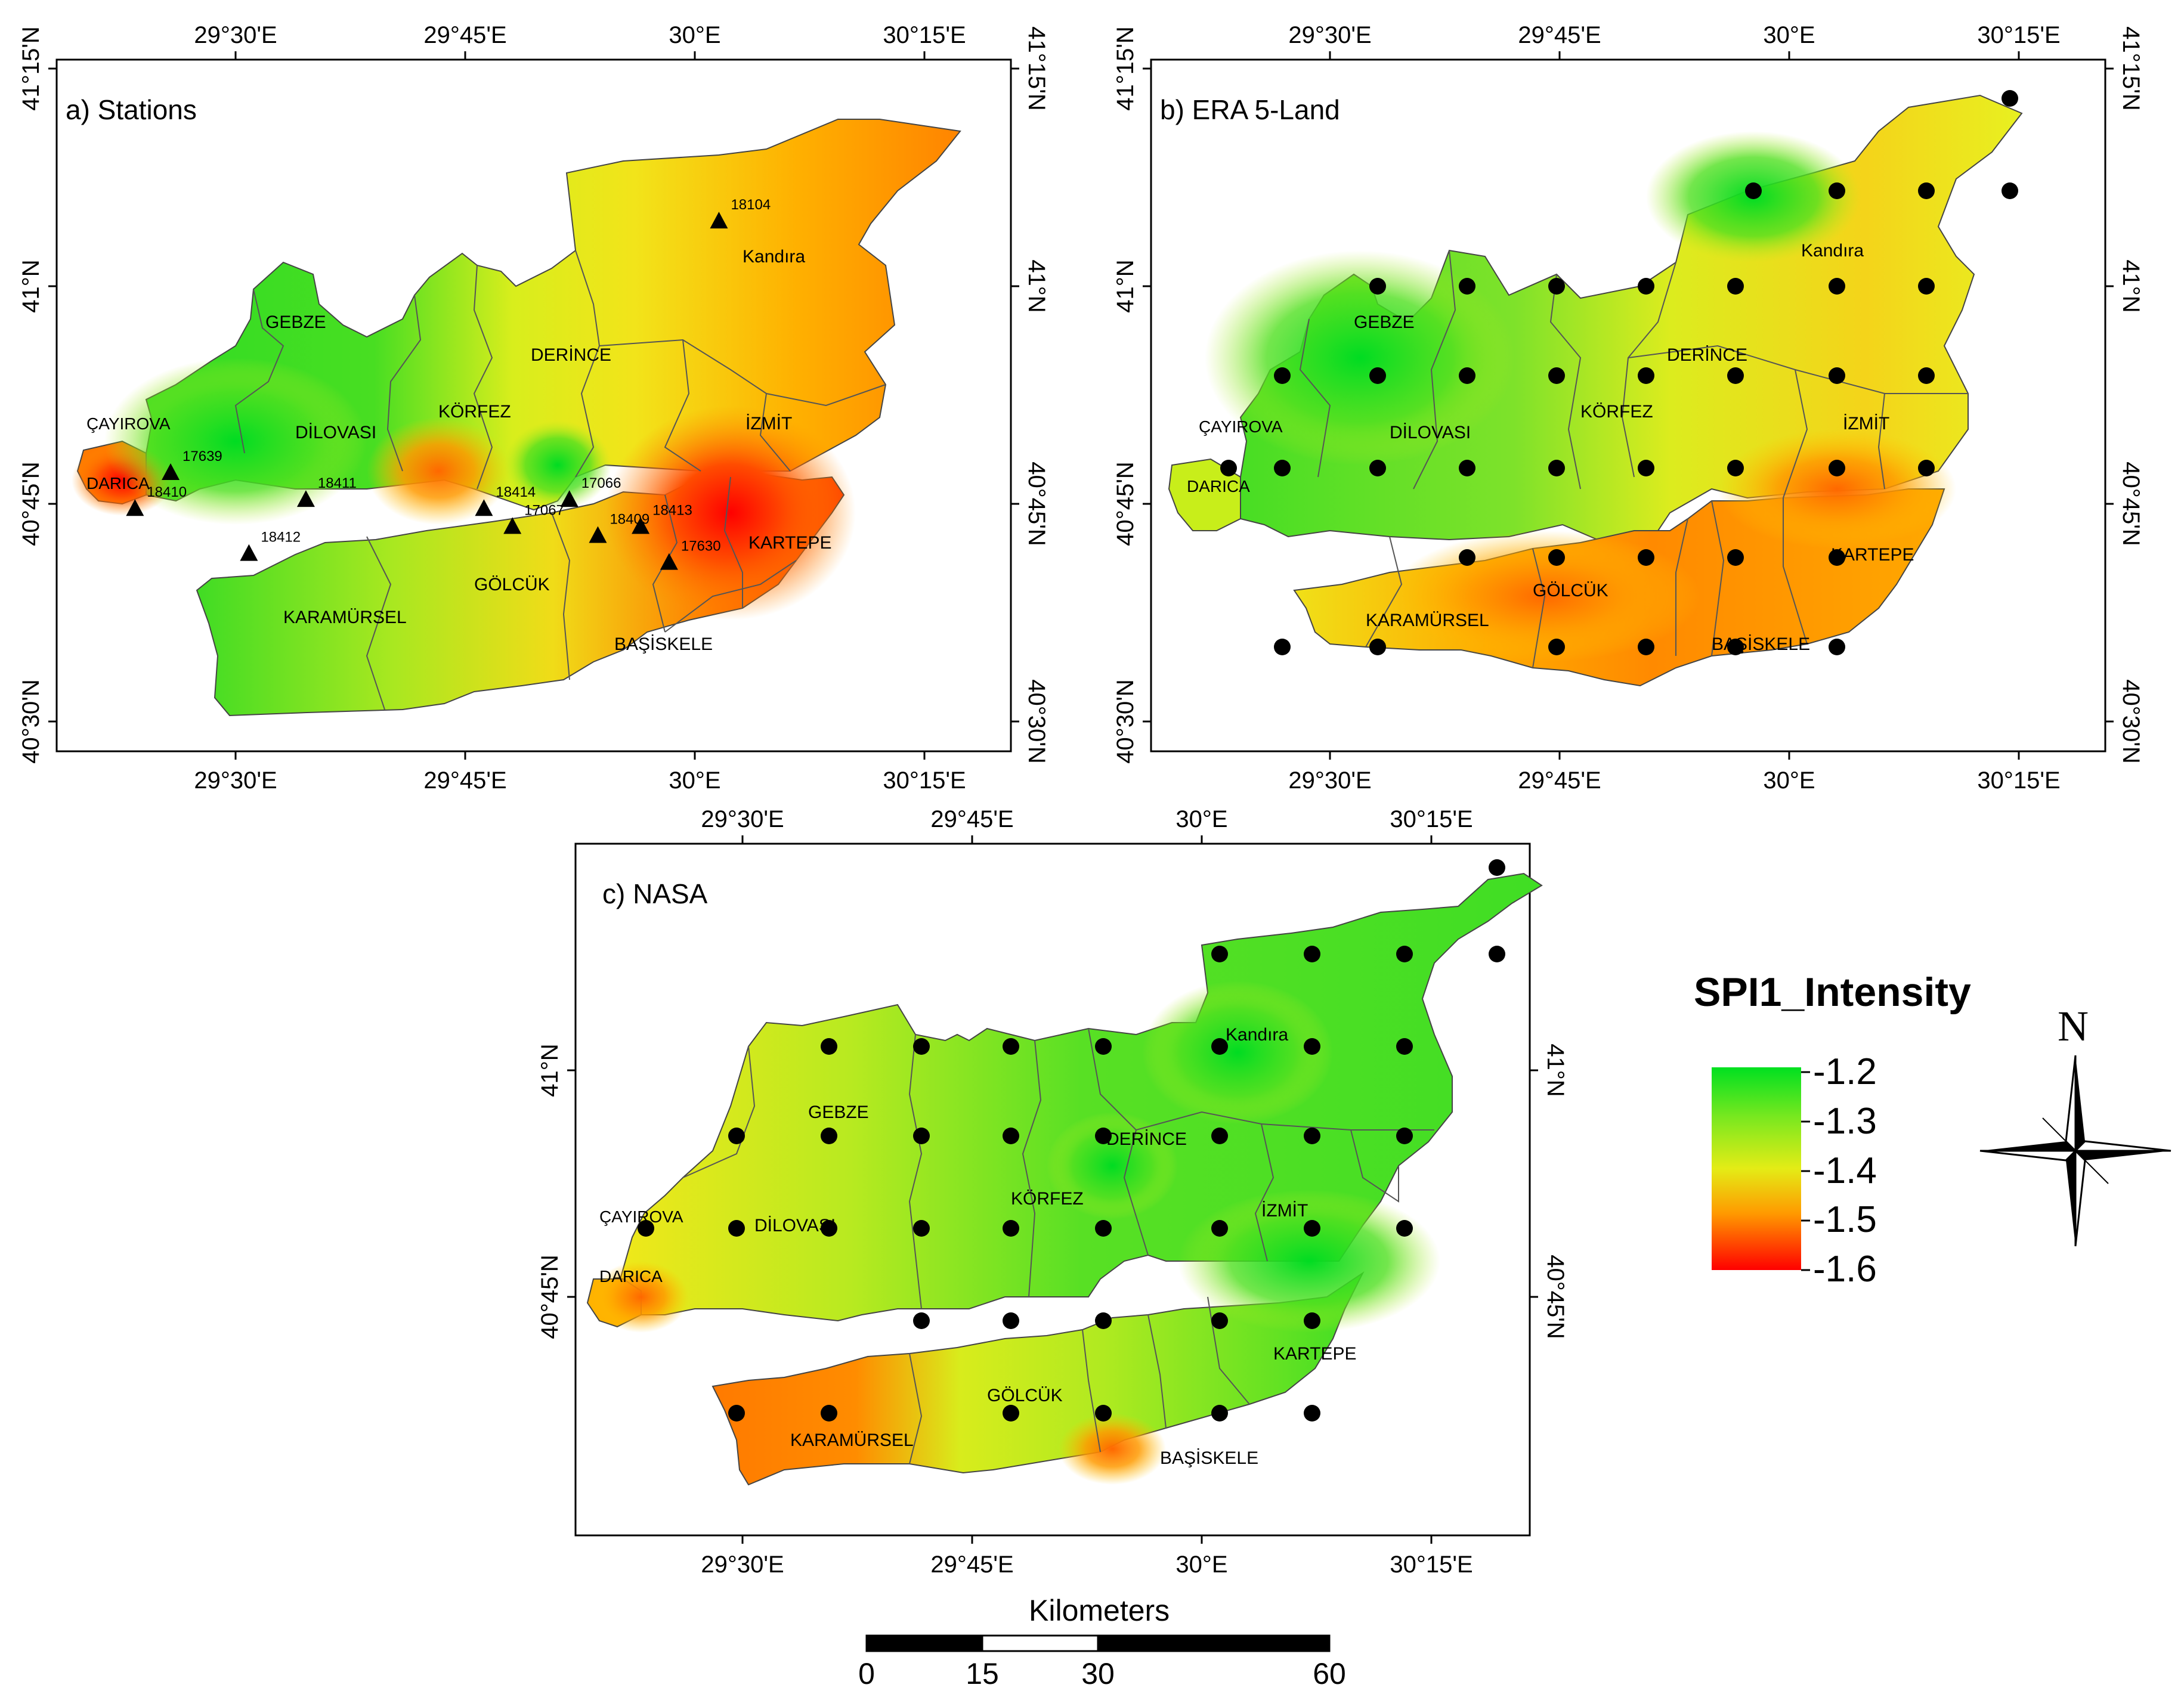 The image size is (2184, 1694). What do you see at coordinates (1036, 285) in the screenshot?
I see `right-axis-label: 41°N` at bounding box center [1036, 285].